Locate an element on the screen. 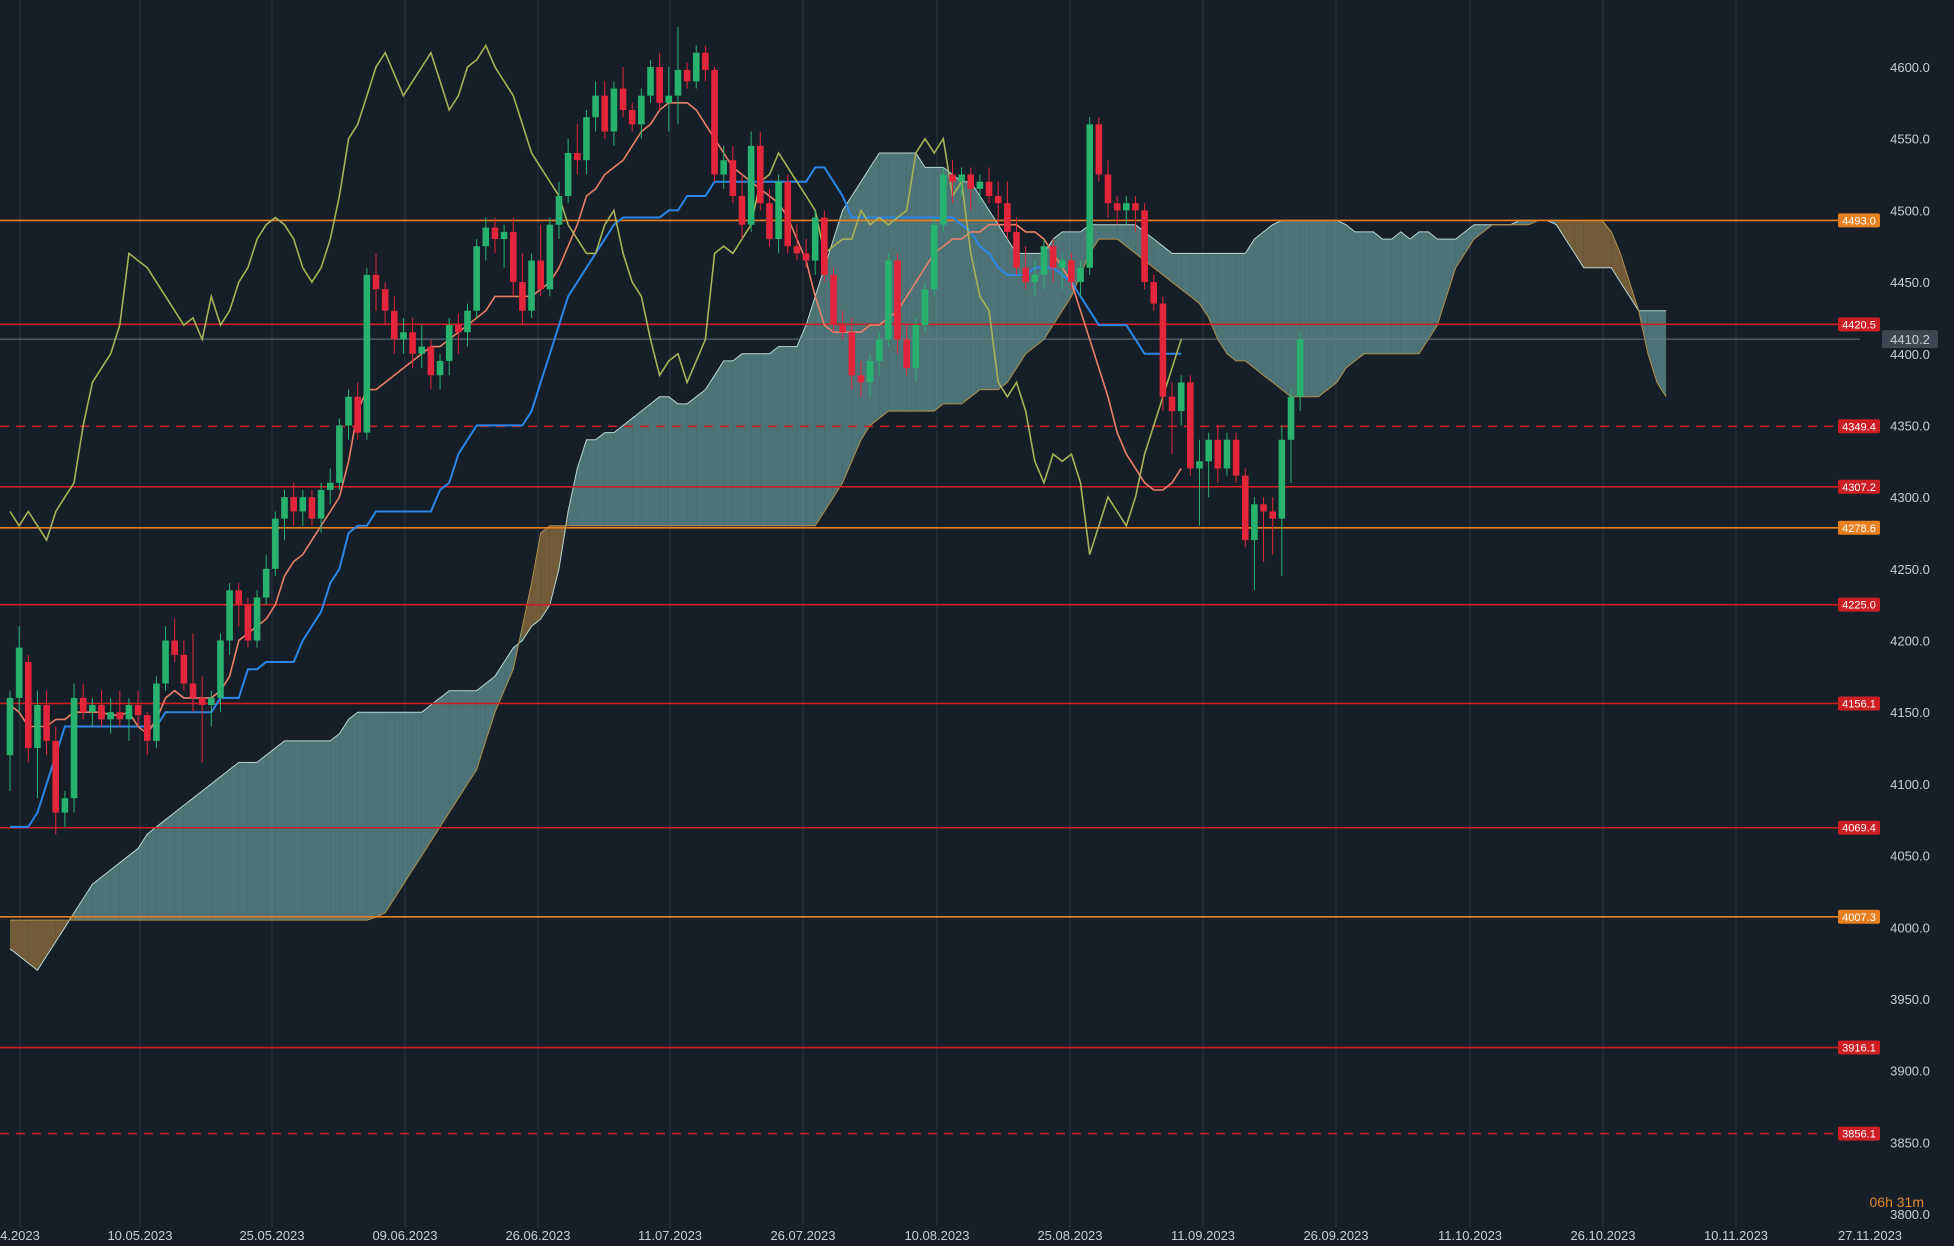 Image resolution: width=1954 pixels, height=1246 pixels. date-tick-label: 25.08.2023 is located at coordinates (1069, 1235).